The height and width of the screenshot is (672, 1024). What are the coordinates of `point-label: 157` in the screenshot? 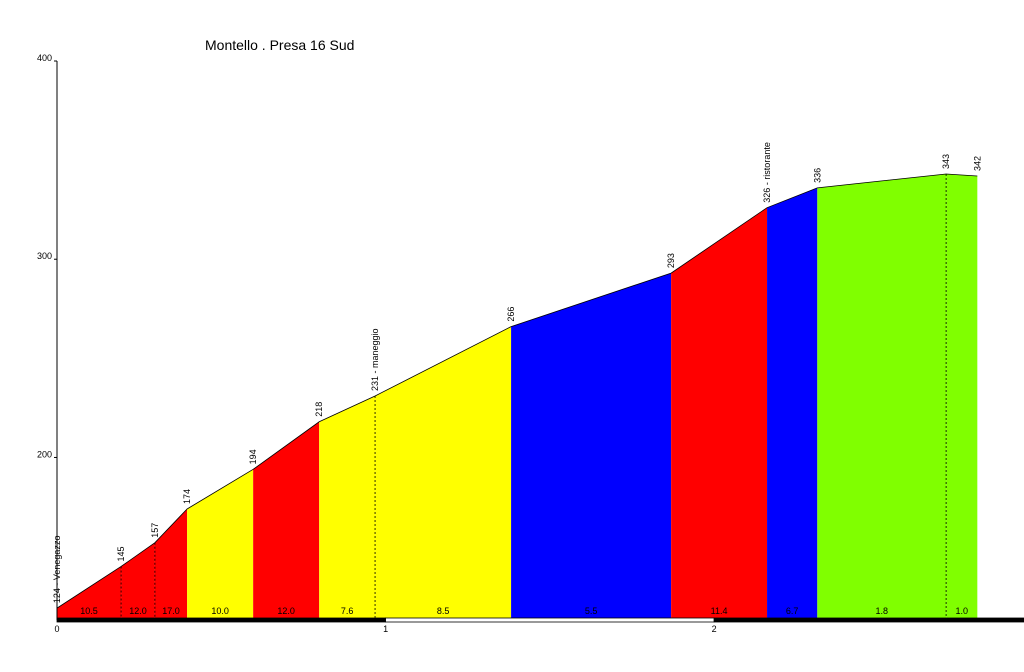 It's located at (155, 530).